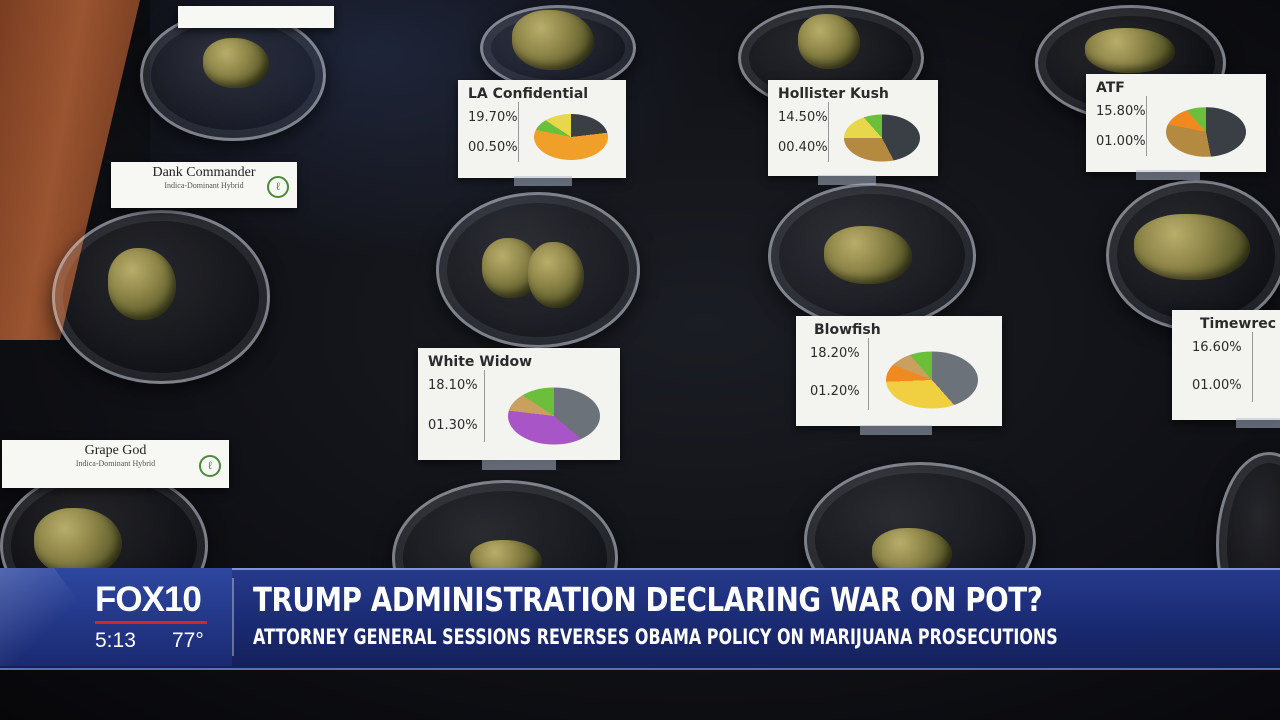 The image size is (1280, 720). I want to click on thc-value: 16.60%, so click(1217, 347).